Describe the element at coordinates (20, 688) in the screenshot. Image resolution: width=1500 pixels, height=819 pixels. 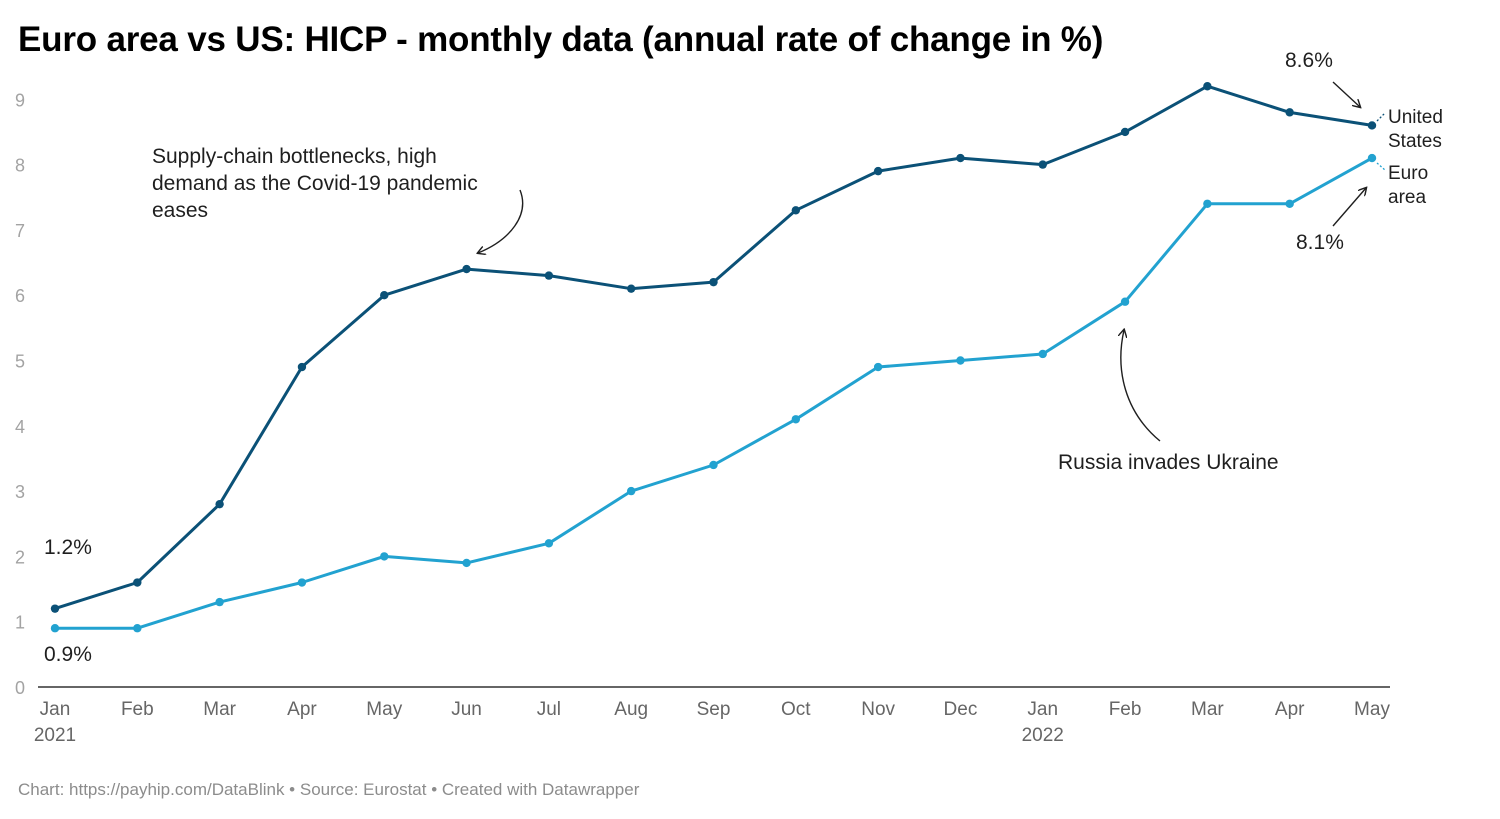
I see `y-tick-label: 0` at that location.